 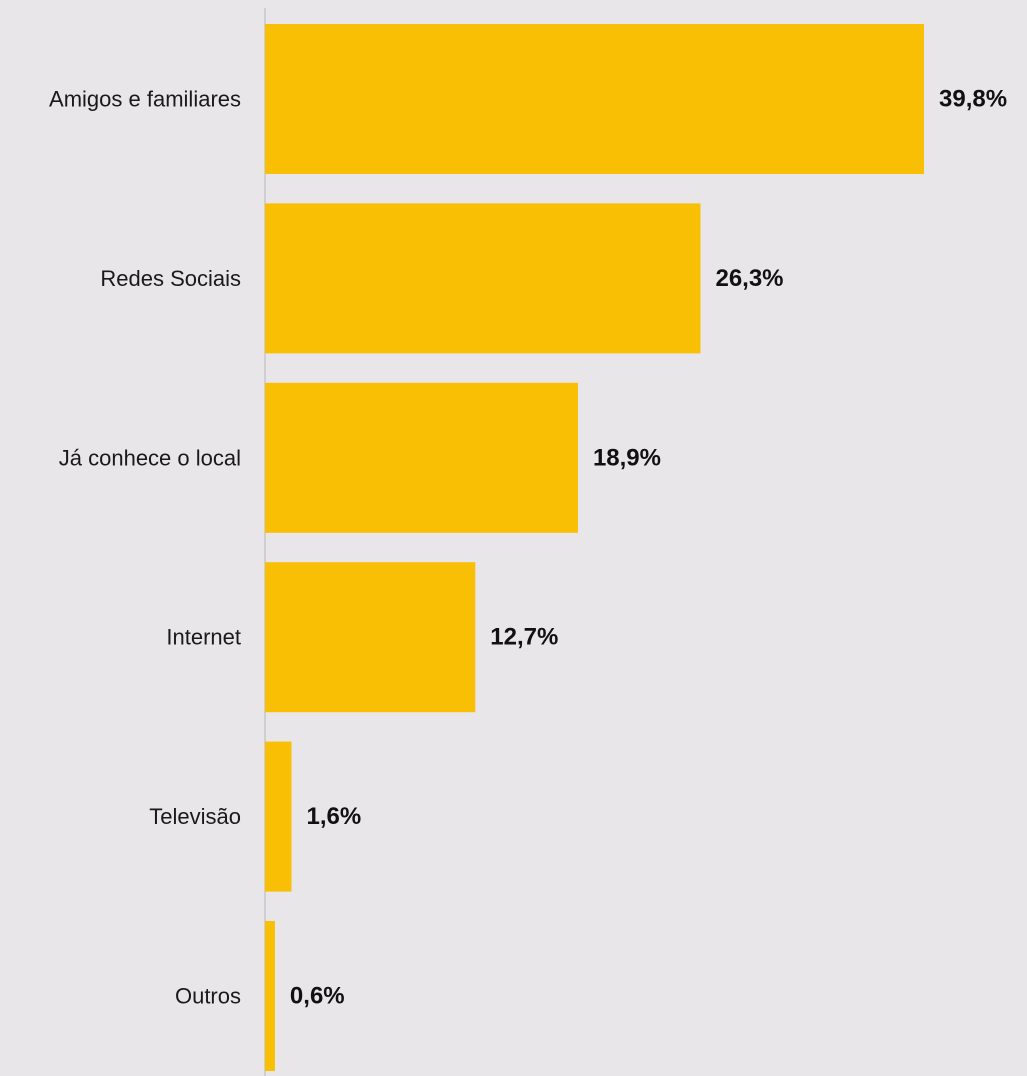 I want to click on value-label: 0,6%, so click(x=317, y=996).